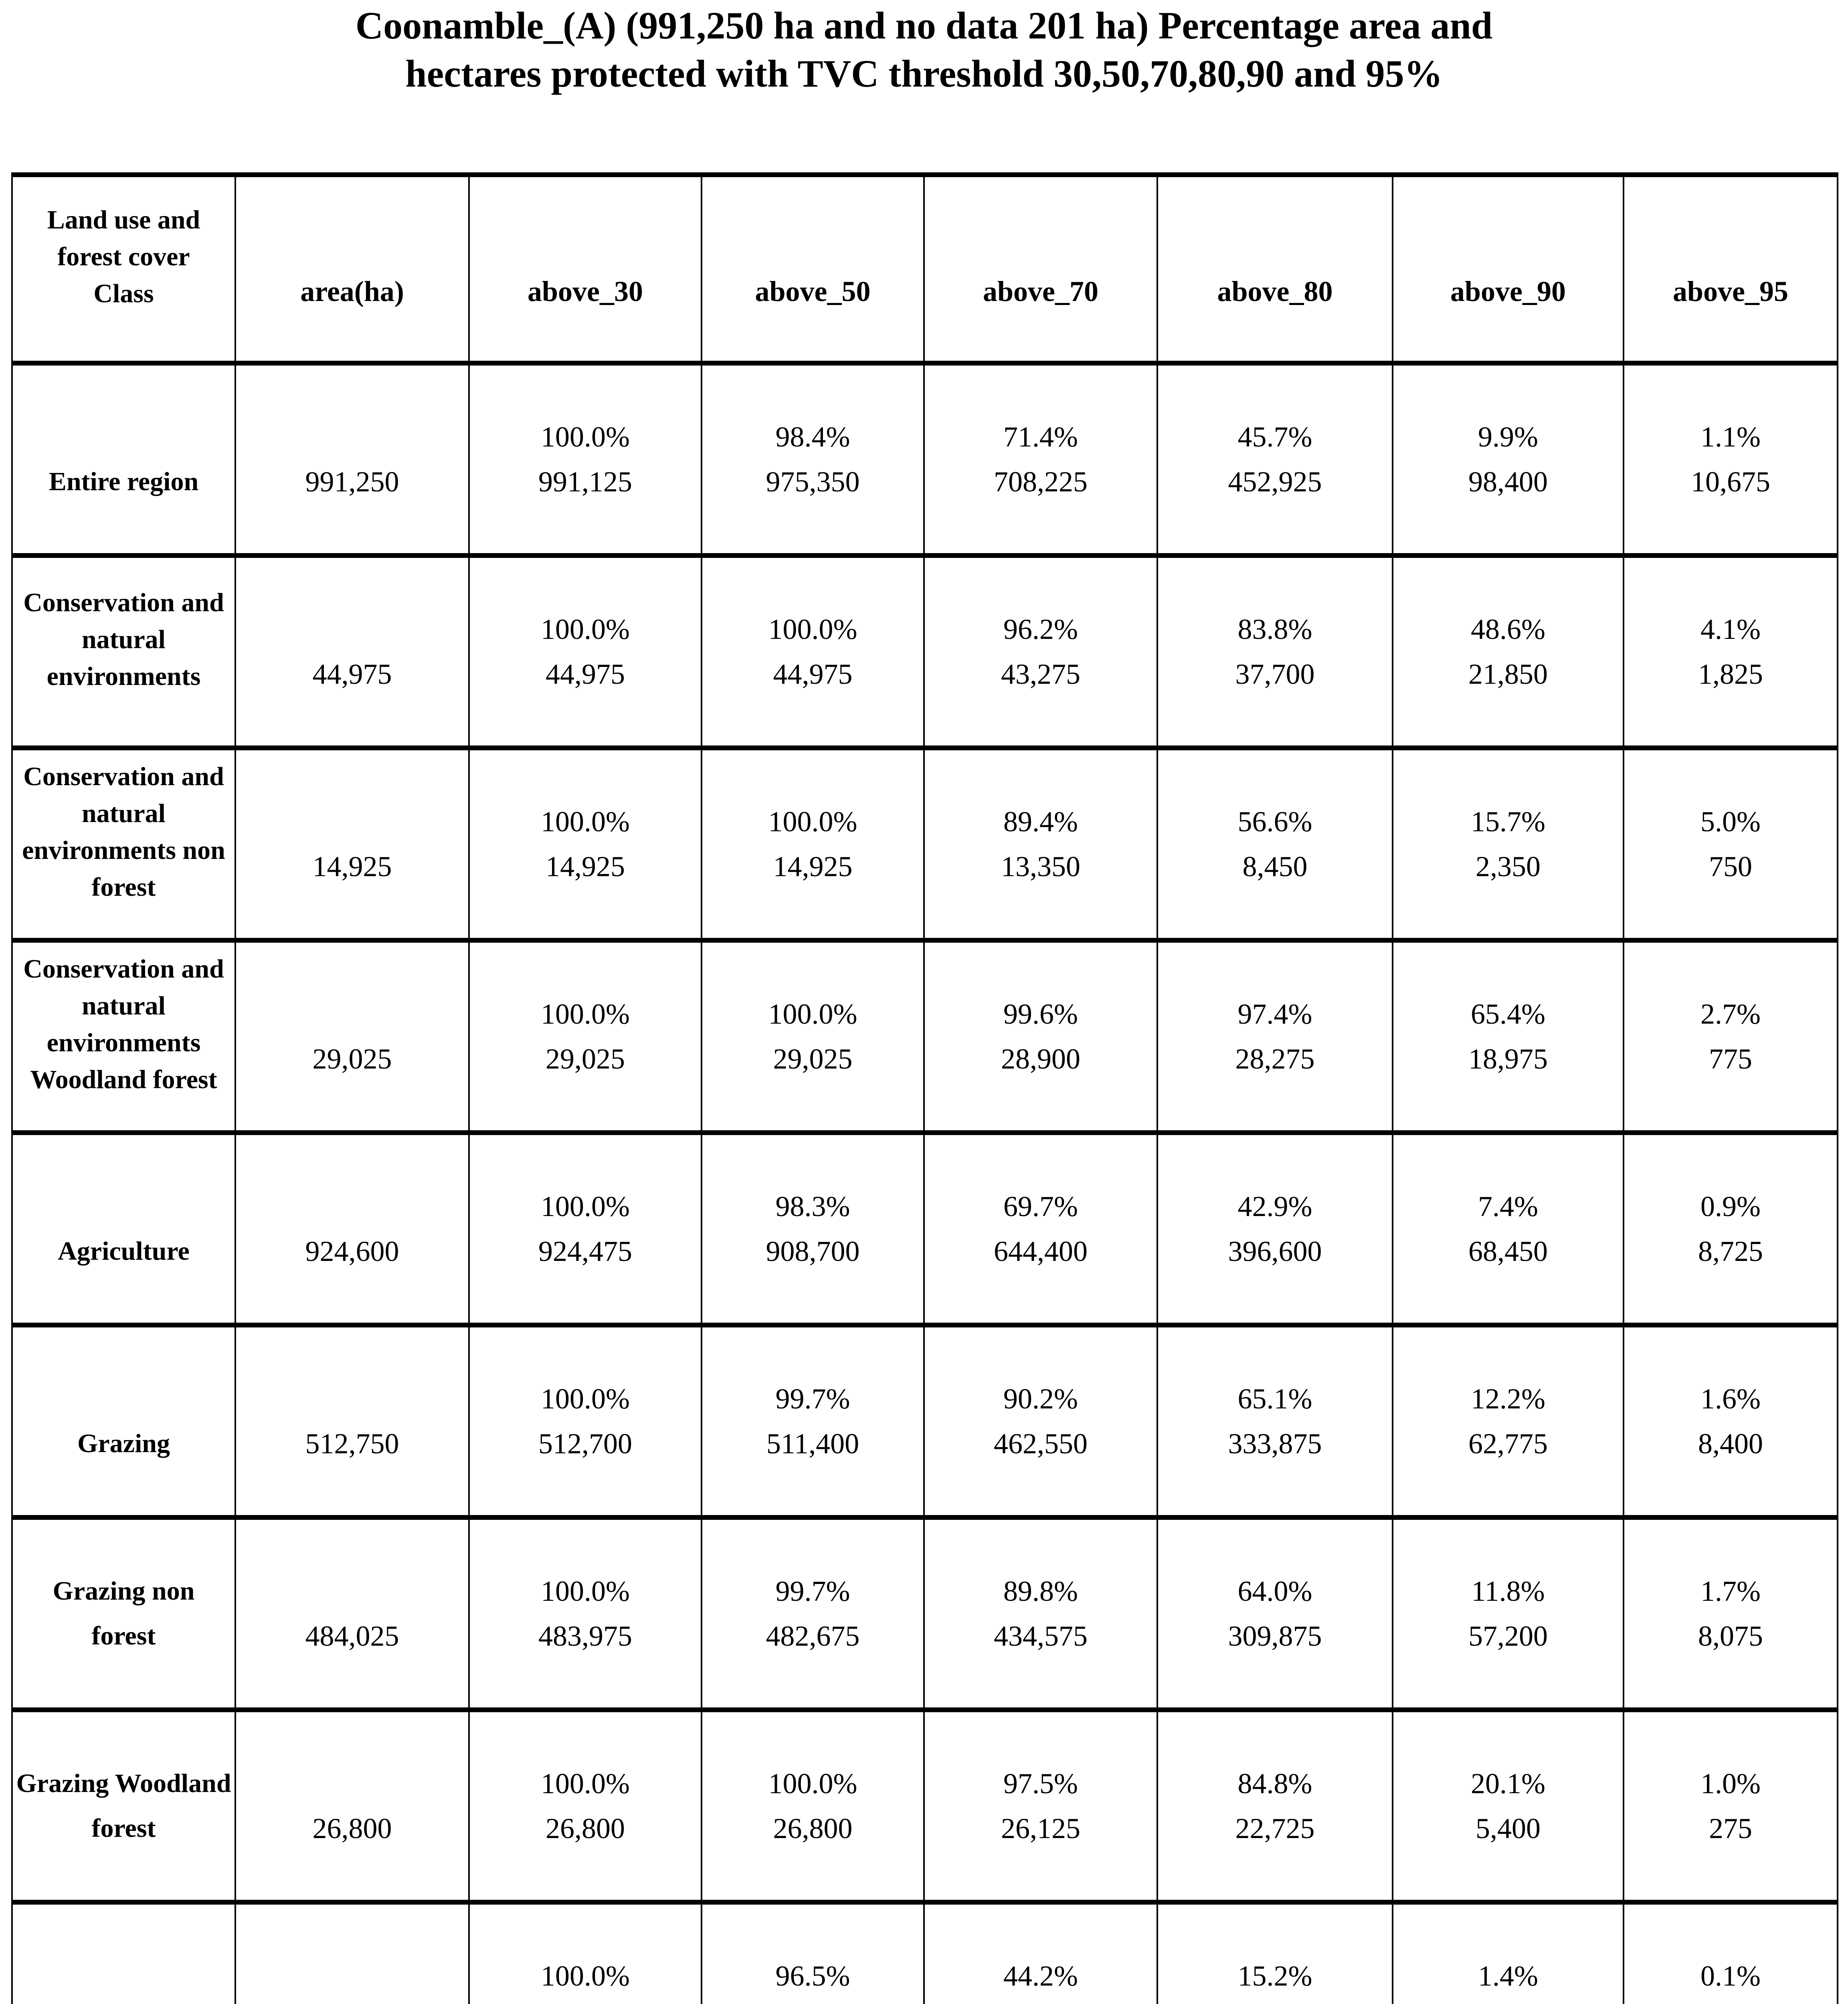 This screenshot has height=2004, width=1848. Describe the element at coordinates (1041, 844) in the screenshot. I see `value-cell: 89.4% 13,350` at that location.